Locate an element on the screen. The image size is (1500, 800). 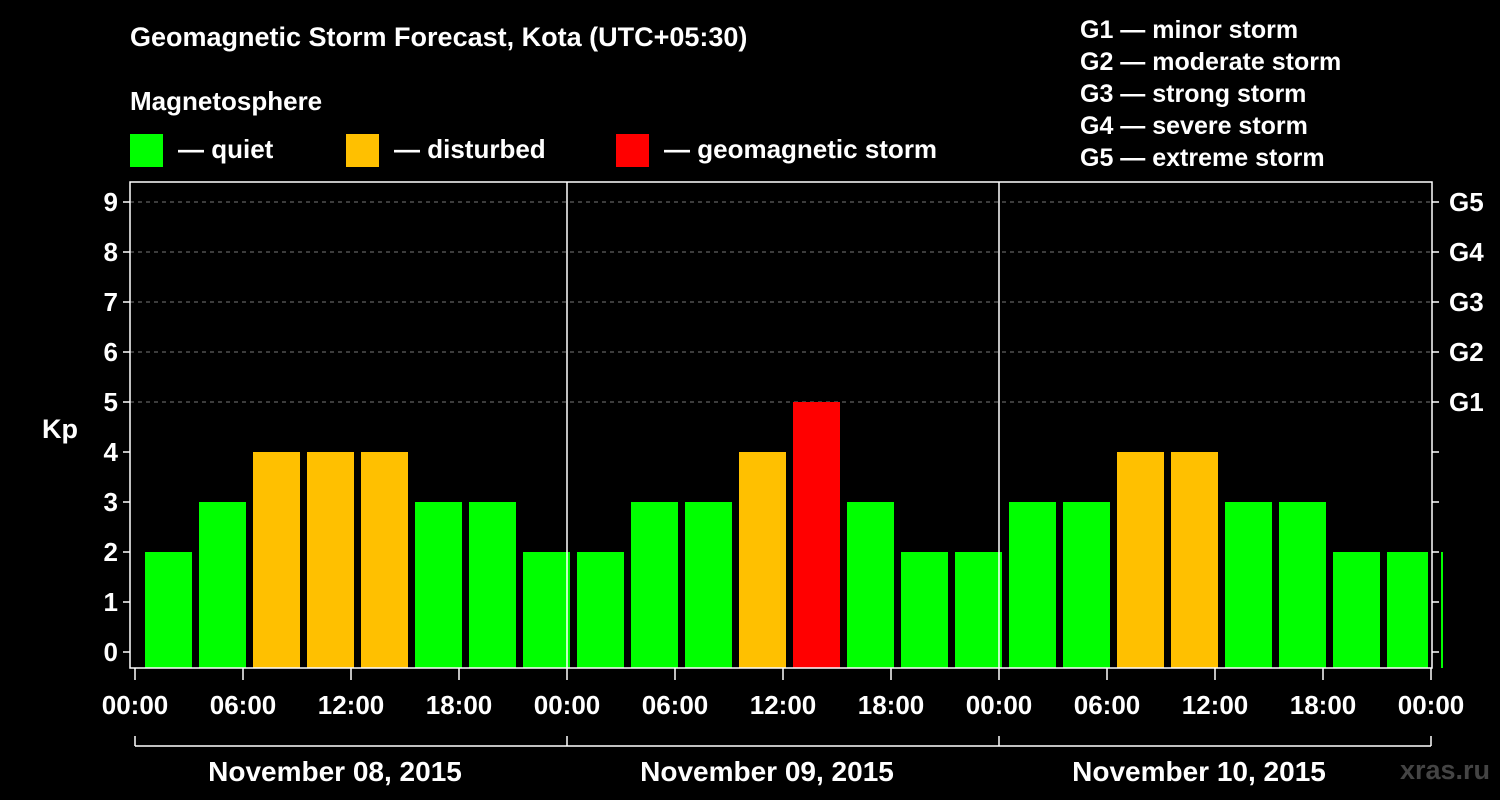
g-scale-item: G4 — severe storm is located at coordinates (1194, 126).